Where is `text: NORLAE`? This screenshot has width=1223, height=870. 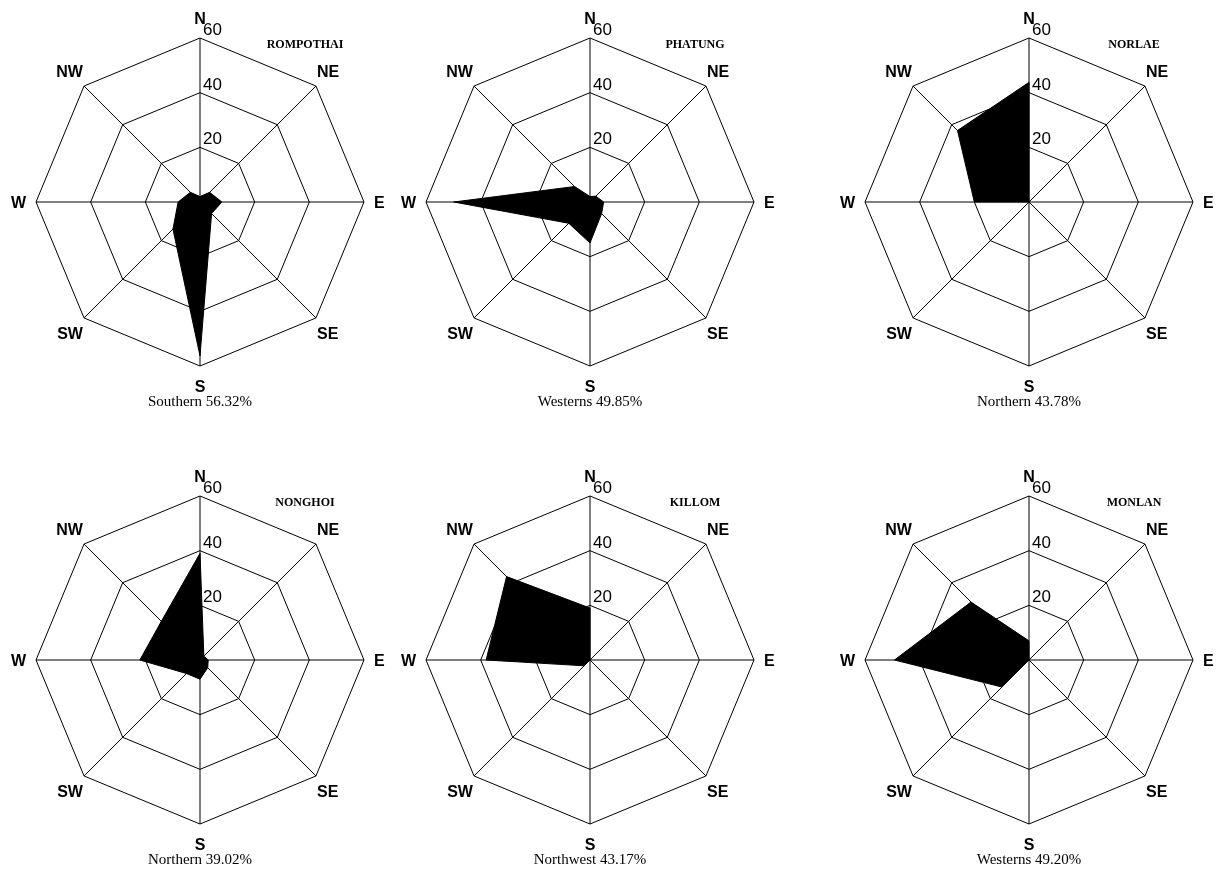 text: NORLAE is located at coordinates (1134, 44).